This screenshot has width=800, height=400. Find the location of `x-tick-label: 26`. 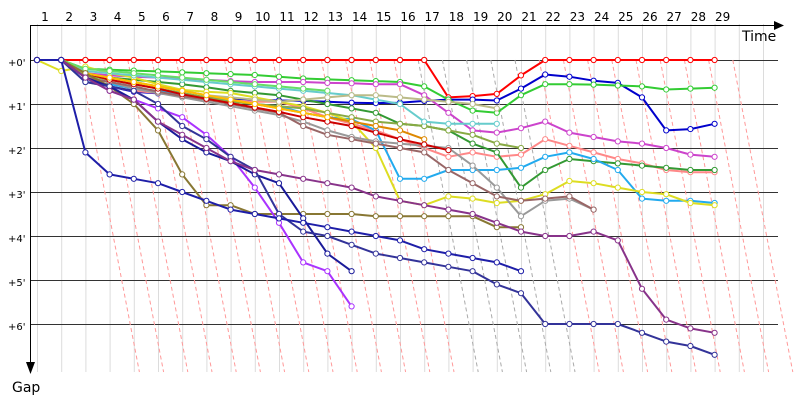

x-tick-label: 26 is located at coordinates (649, 17).